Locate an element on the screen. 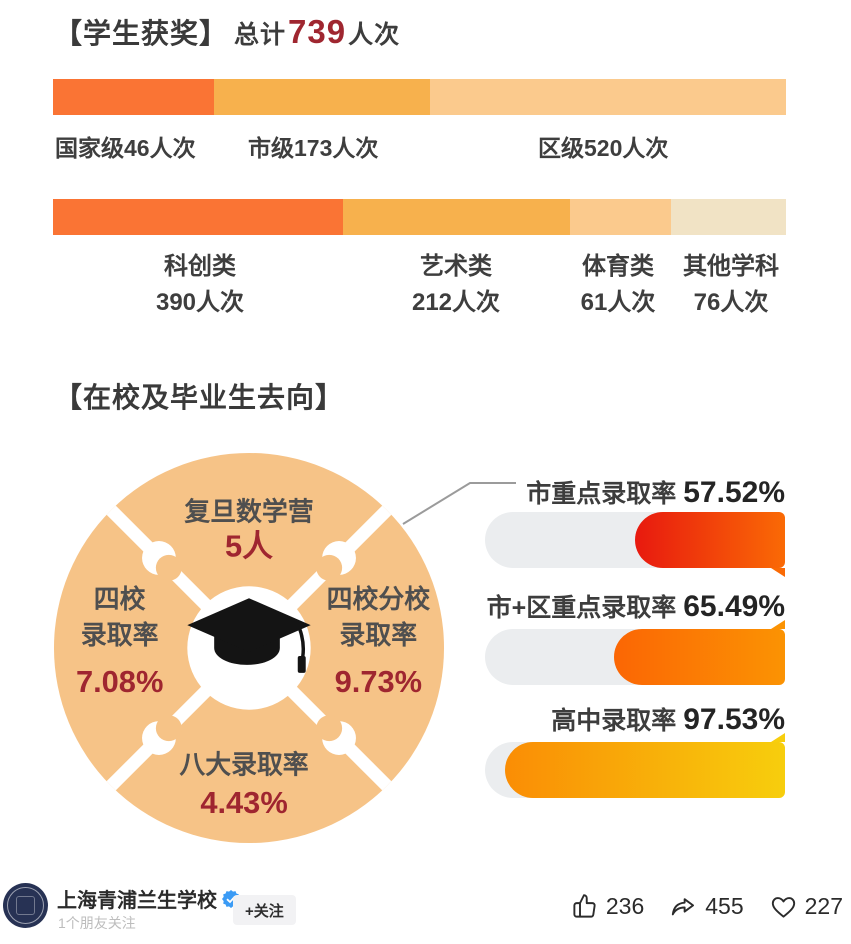  puzzle-right-label-1: 四校分校 is located at coordinates (379, 599).